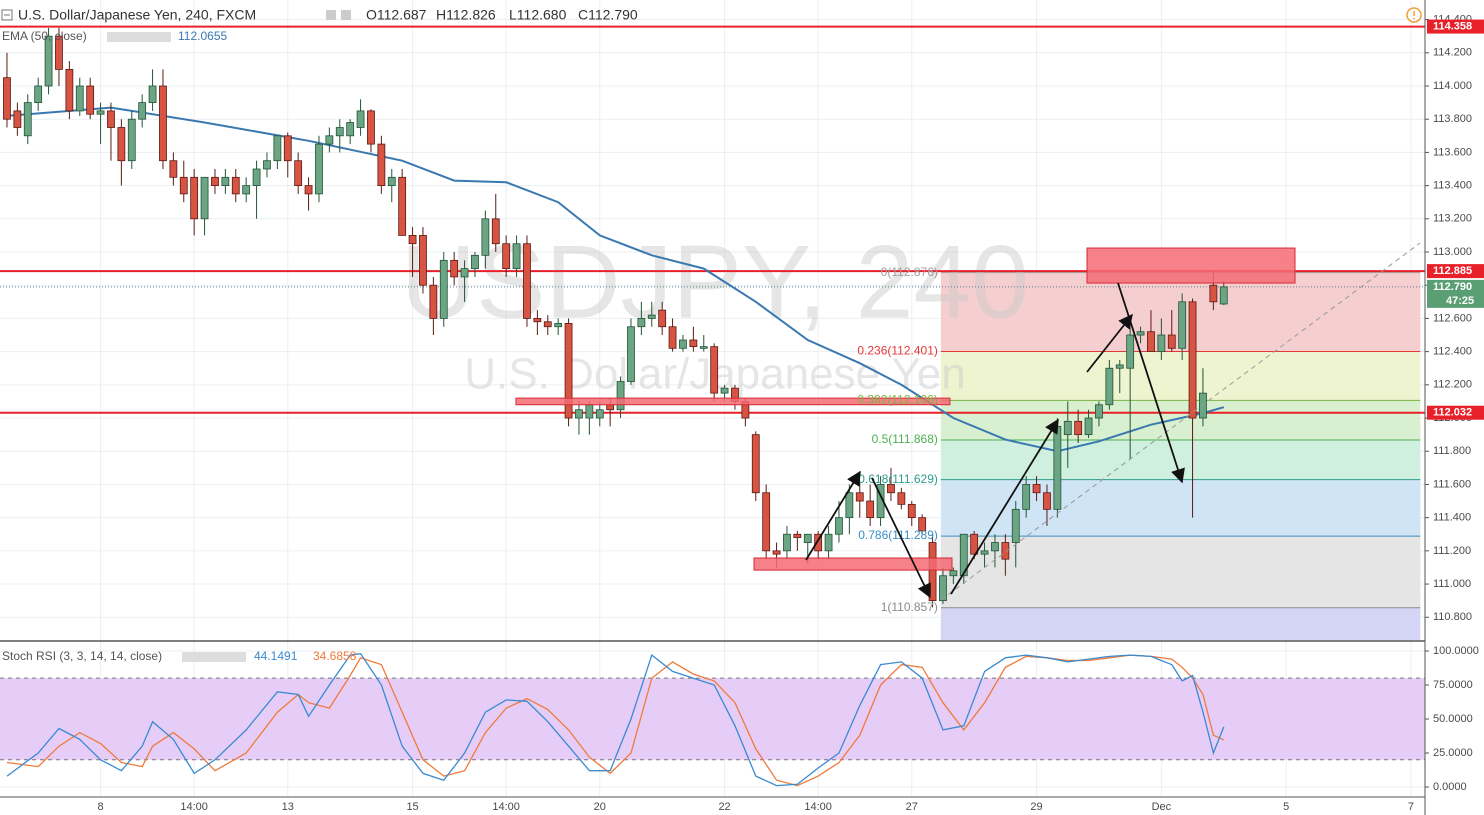  I want to click on fib-label: 0.236(112.401), so click(897, 351).